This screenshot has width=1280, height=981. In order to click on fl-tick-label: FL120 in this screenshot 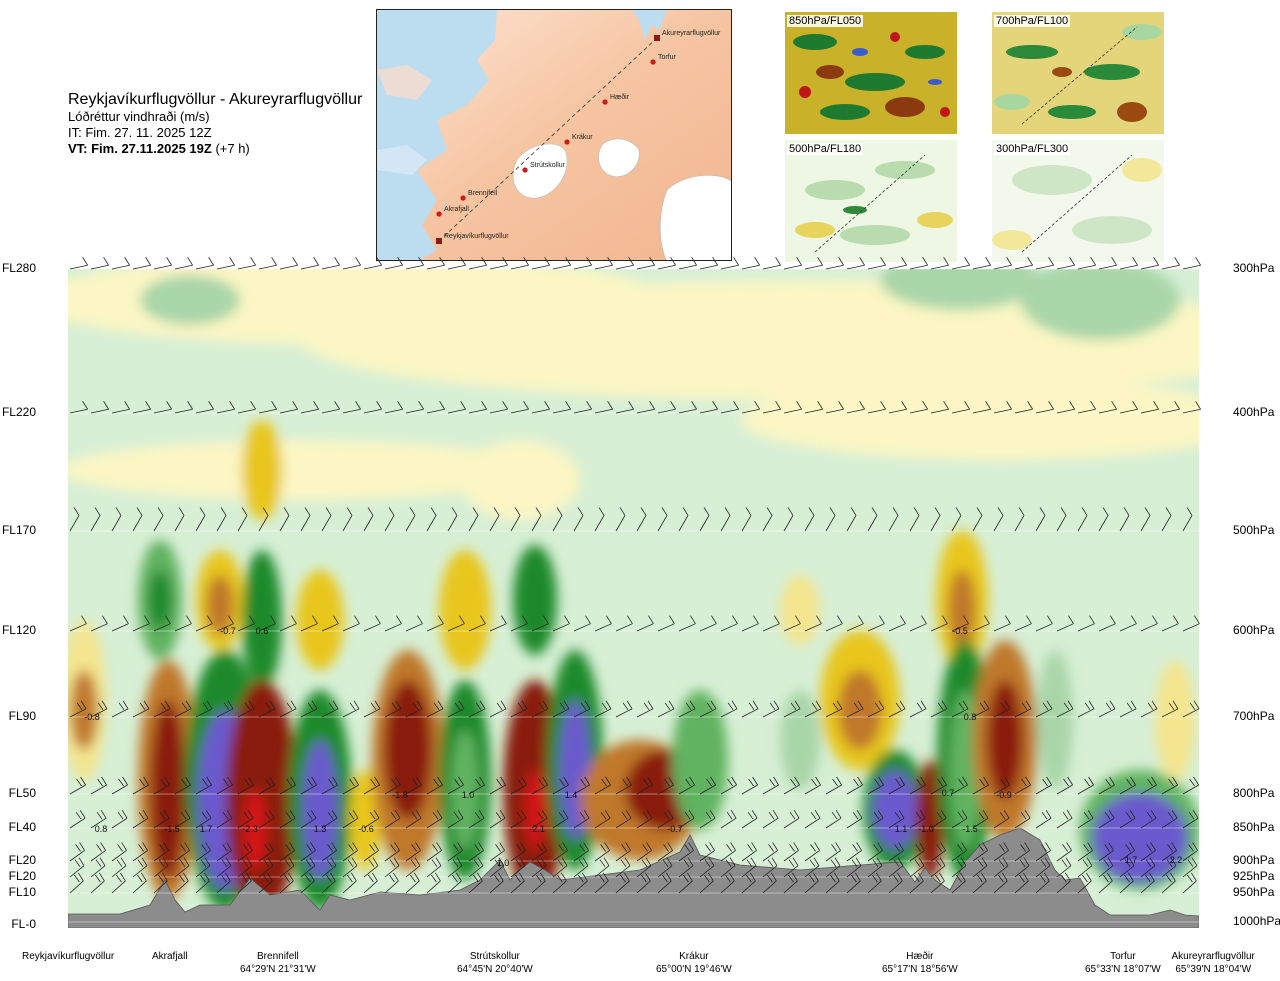, I will do `click(18, 630)`.